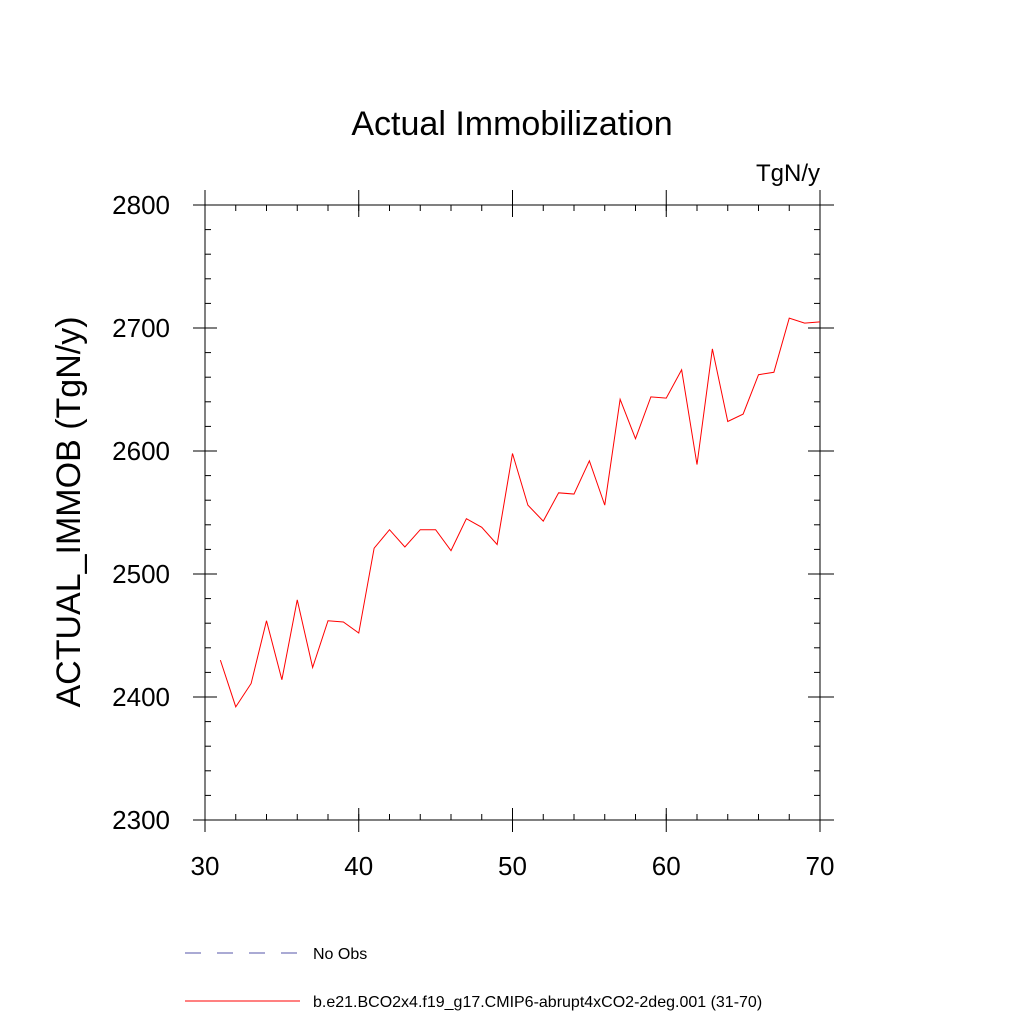  What do you see at coordinates (141, 697) in the screenshot?
I see `y-tick-label: 2400` at bounding box center [141, 697].